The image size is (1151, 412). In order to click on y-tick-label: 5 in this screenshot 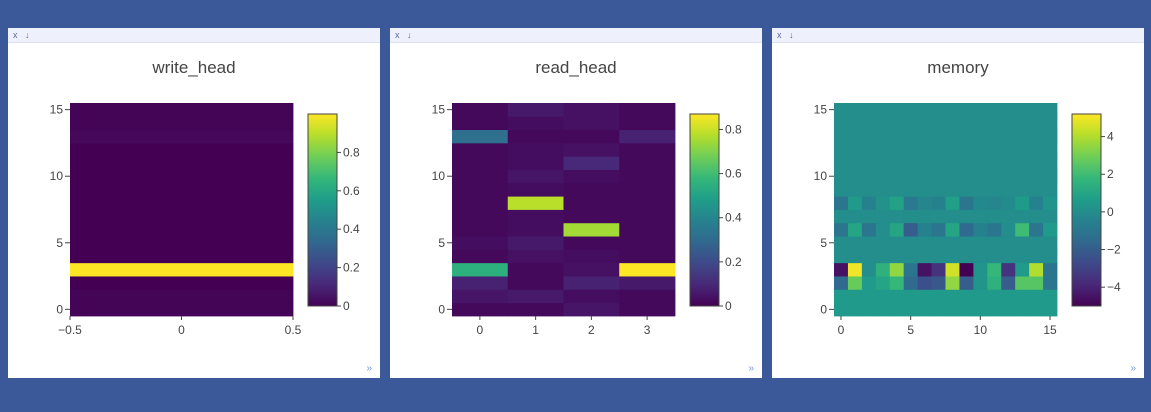, I will do `click(59, 243)`.